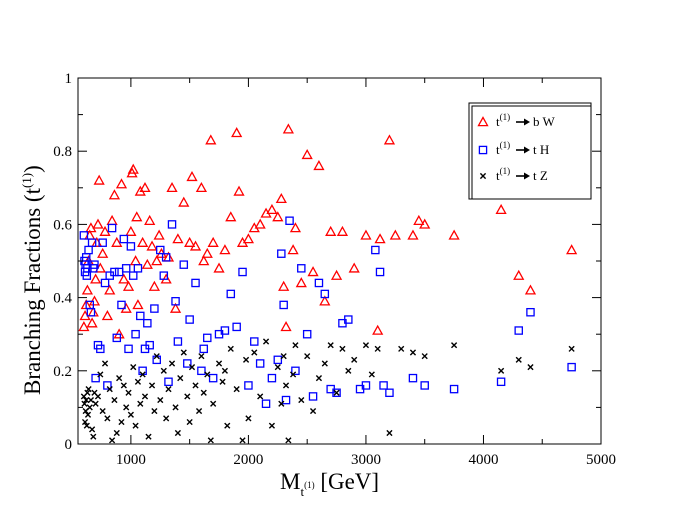  I want to click on legend-shadow, so click(531, 152).